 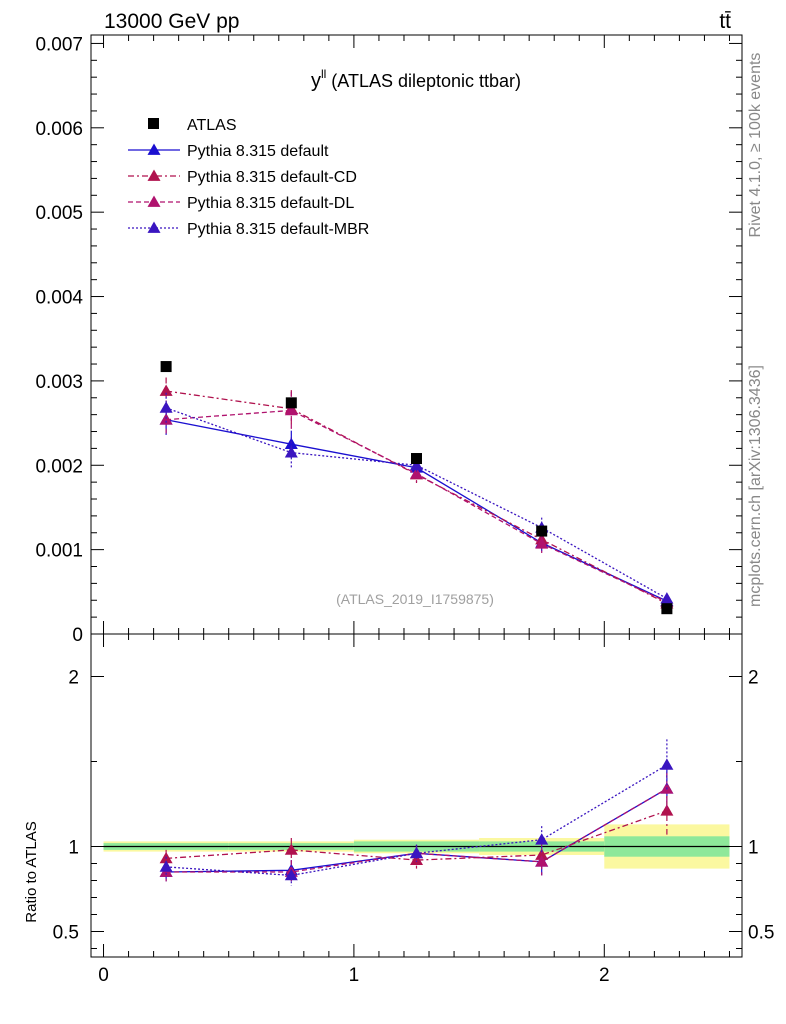 I want to click on y-tick-label: 0.001, so click(x=59, y=551).